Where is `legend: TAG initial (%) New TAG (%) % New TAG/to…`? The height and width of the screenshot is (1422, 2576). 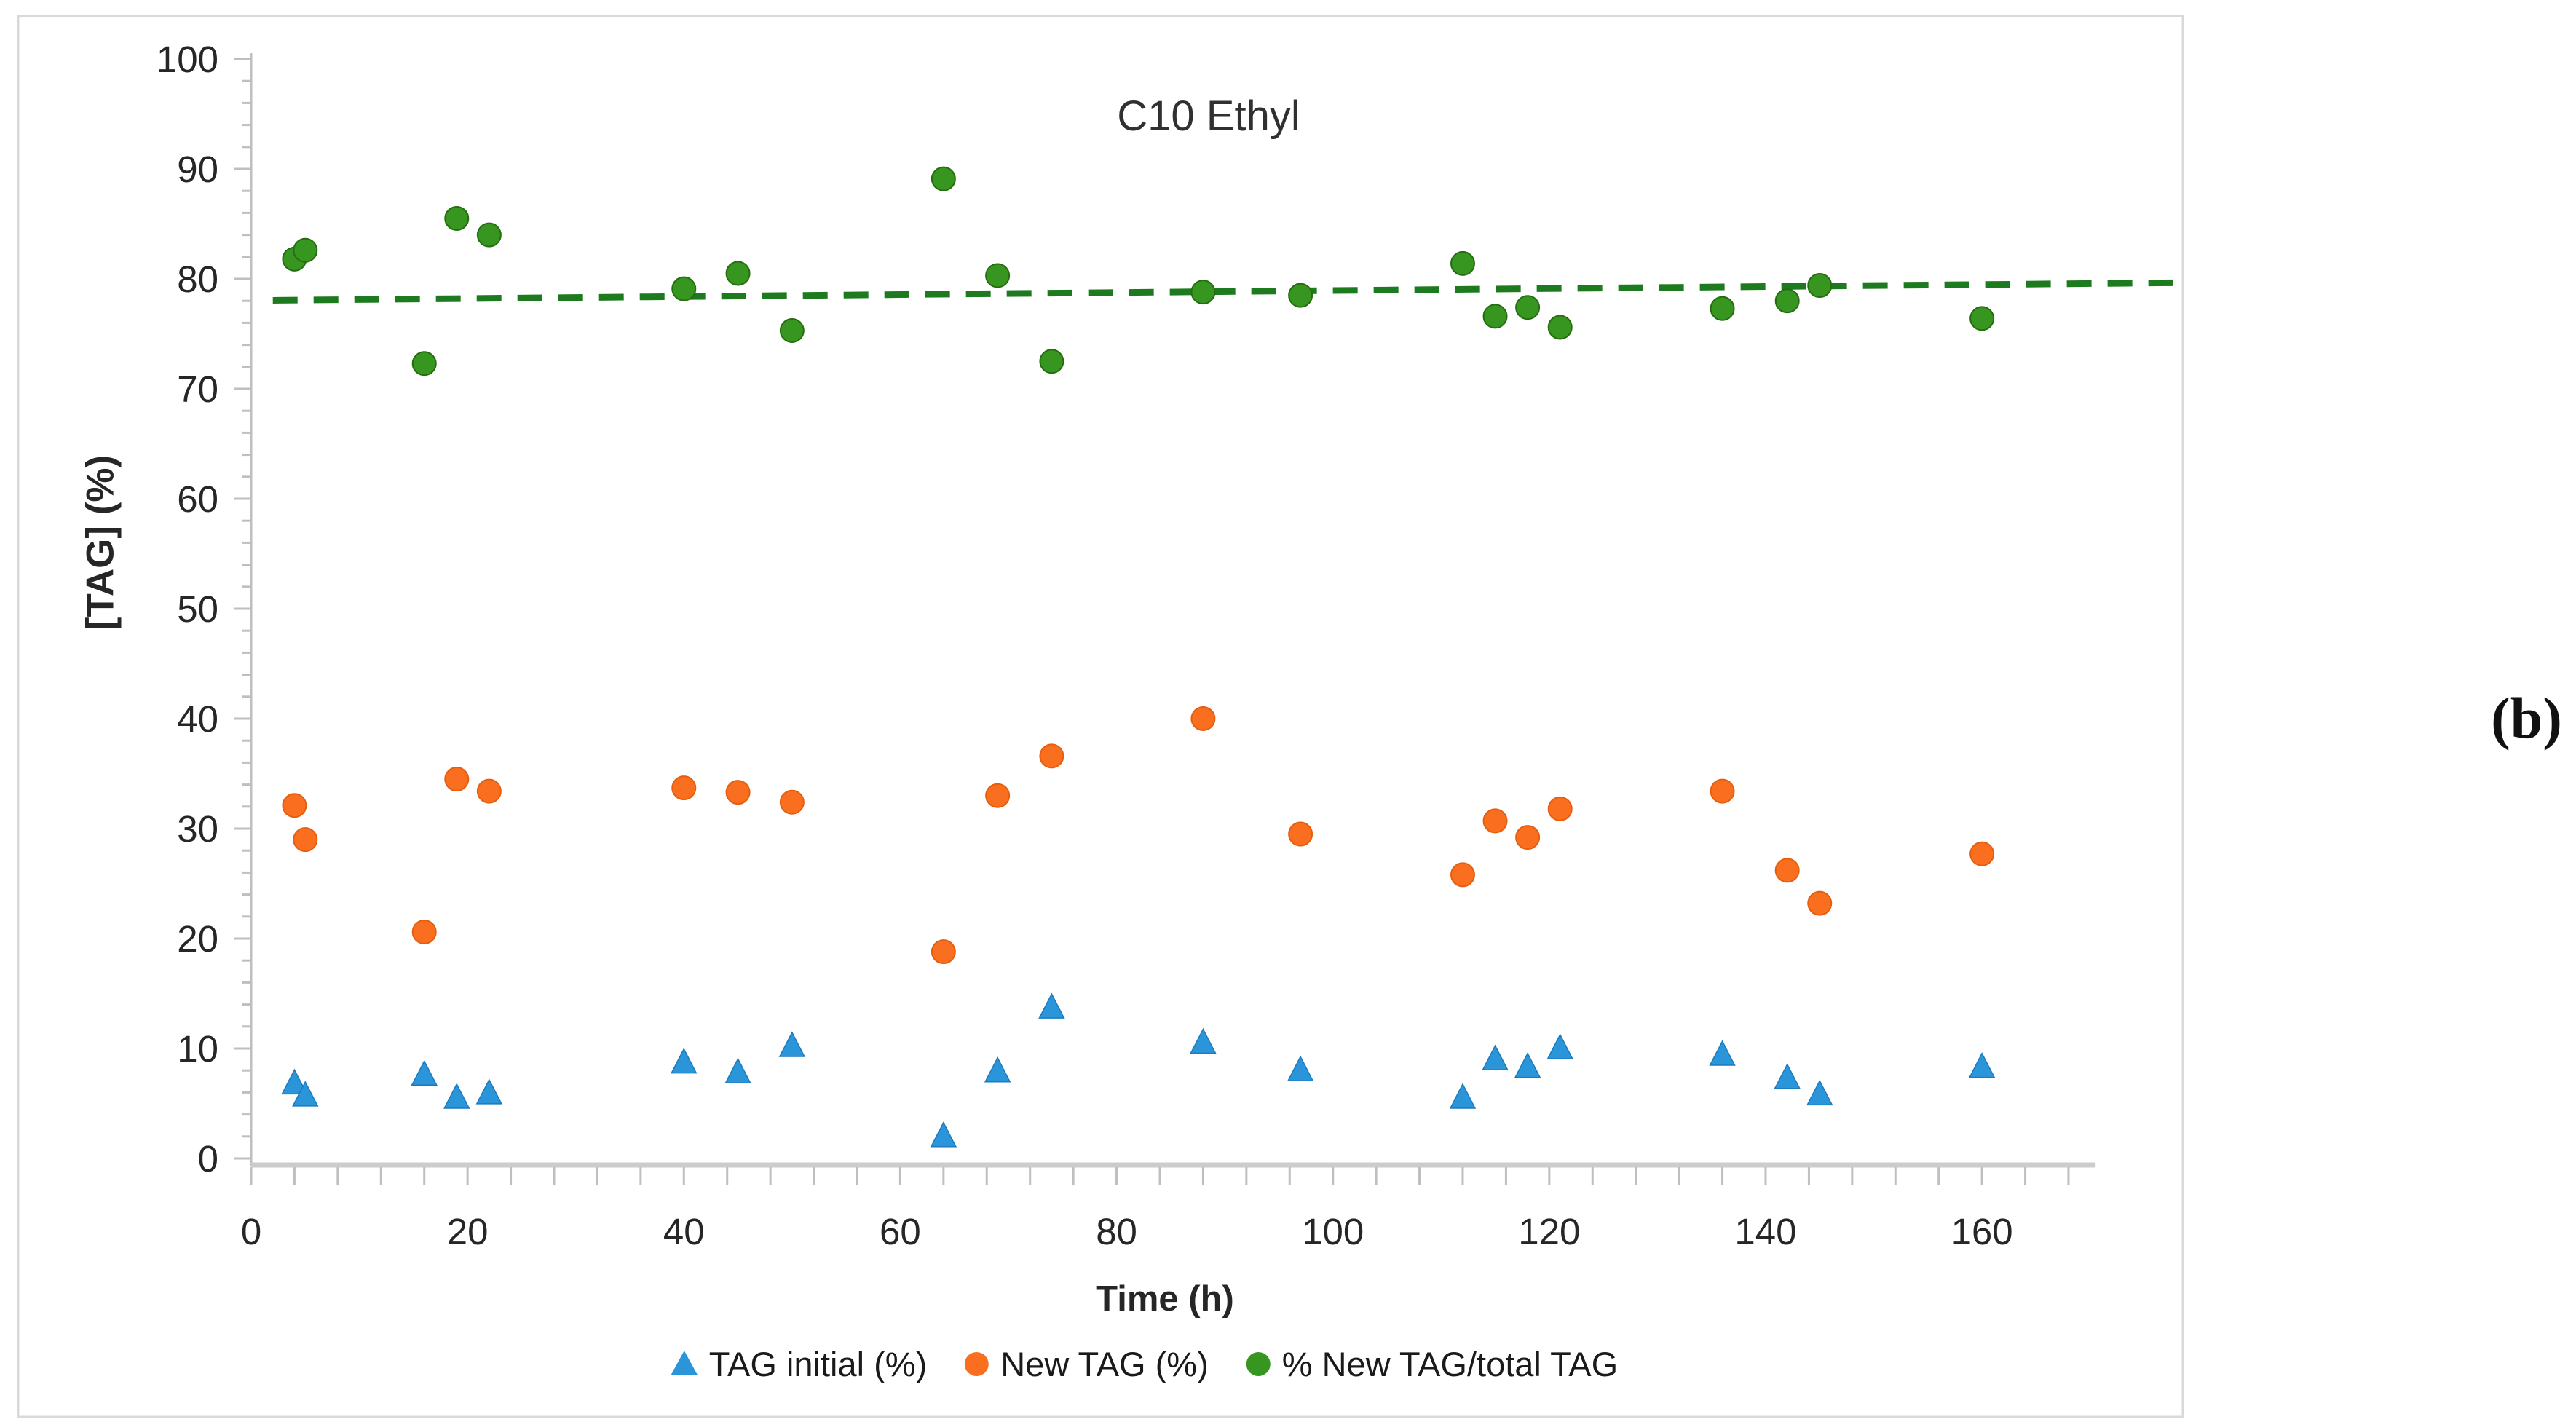 legend: TAG initial (%) New TAG (%) % New TAG/to… is located at coordinates (1144, 1364).